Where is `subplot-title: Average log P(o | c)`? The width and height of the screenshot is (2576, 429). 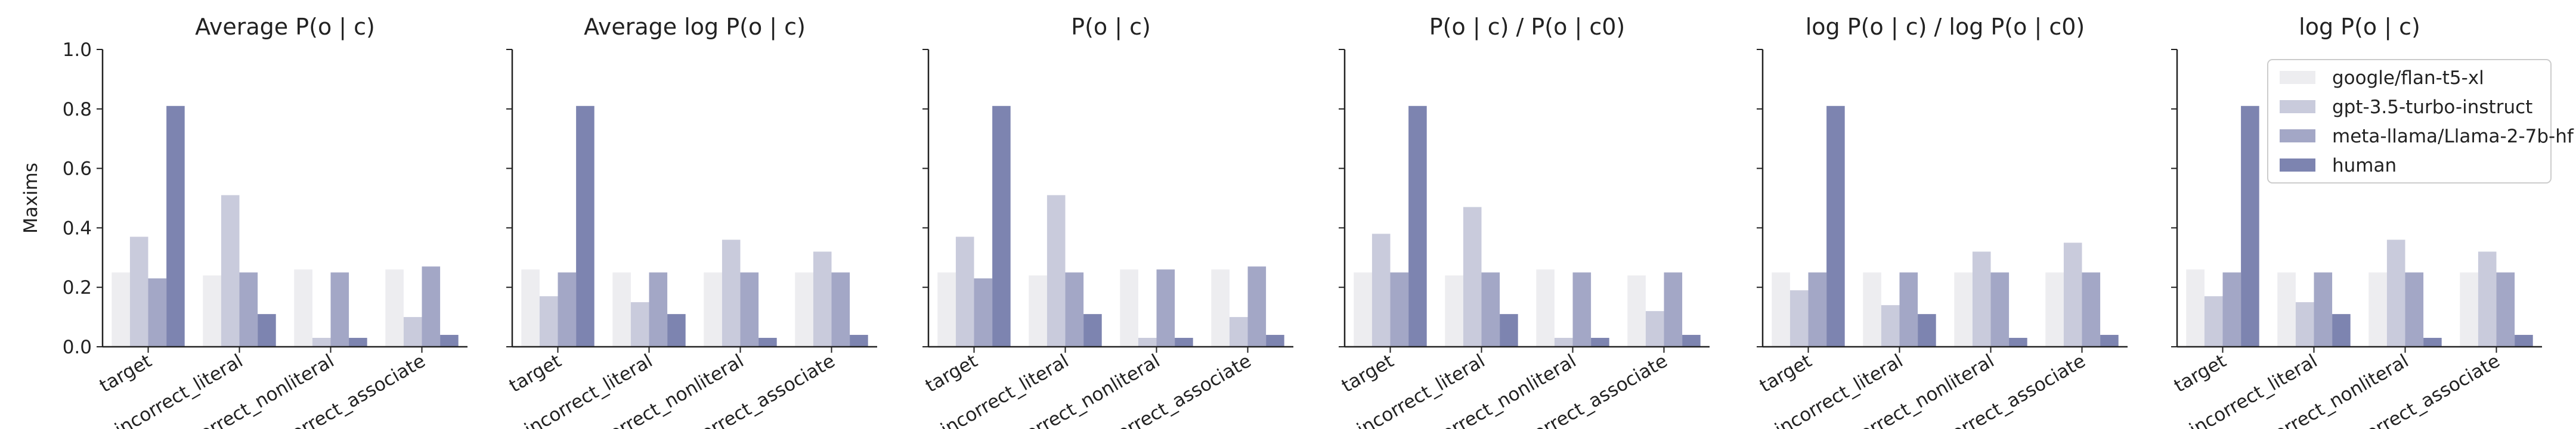
subplot-title: Average log P(o | c) is located at coordinates (695, 27).